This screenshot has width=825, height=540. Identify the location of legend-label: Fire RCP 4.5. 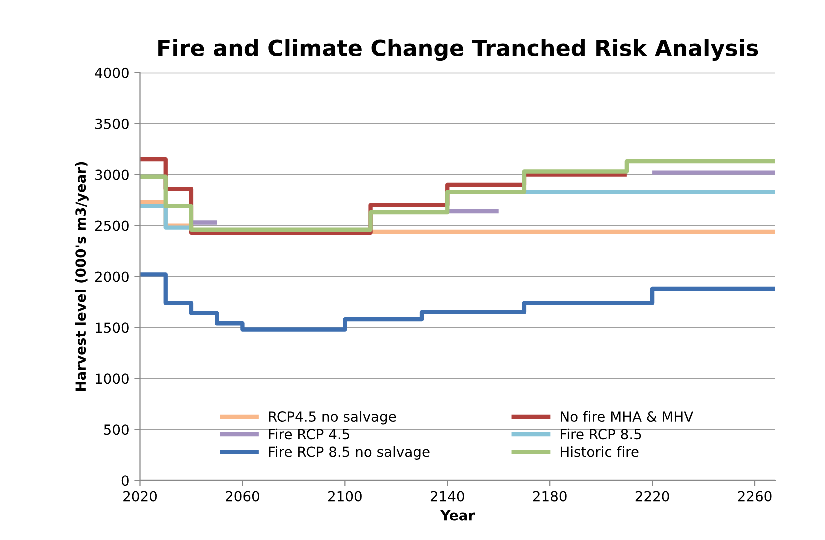
(309, 434).